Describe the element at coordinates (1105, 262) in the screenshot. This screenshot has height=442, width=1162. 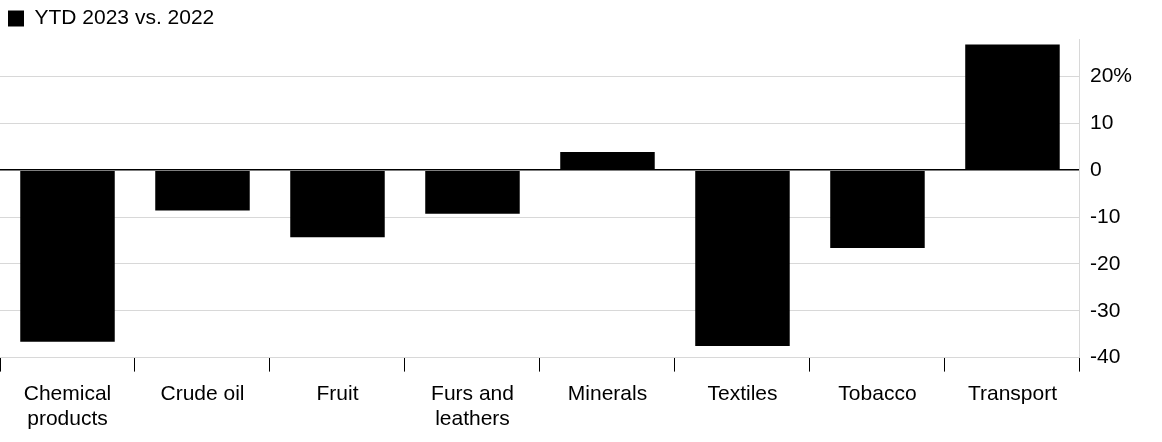
I see `y-tick-label: -20` at that location.